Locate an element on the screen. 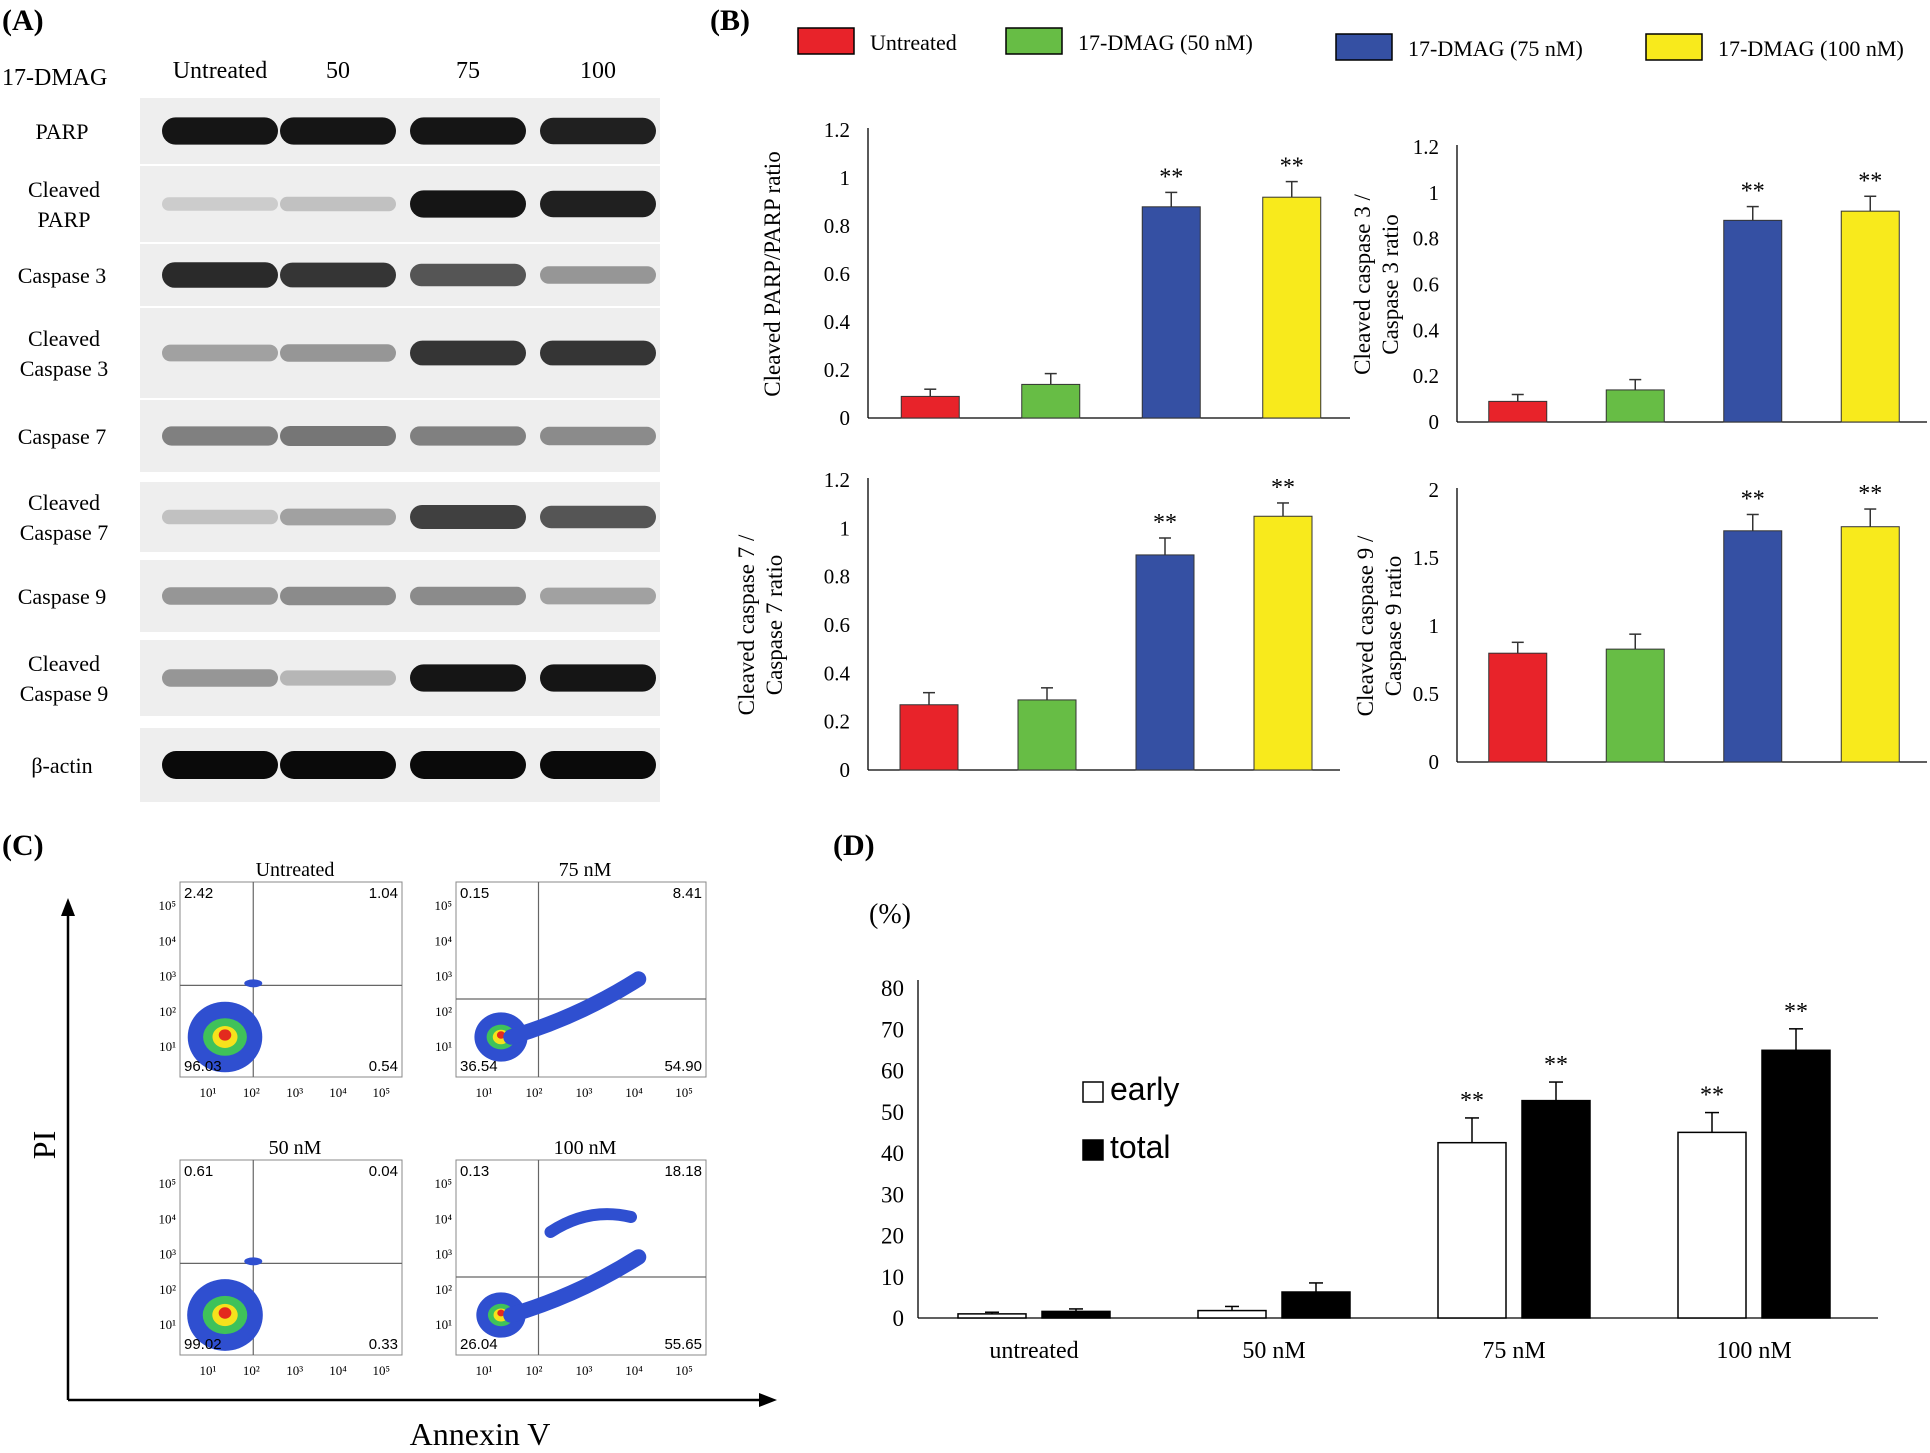  blot-row: β-actin is located at coordinates (345, 765).